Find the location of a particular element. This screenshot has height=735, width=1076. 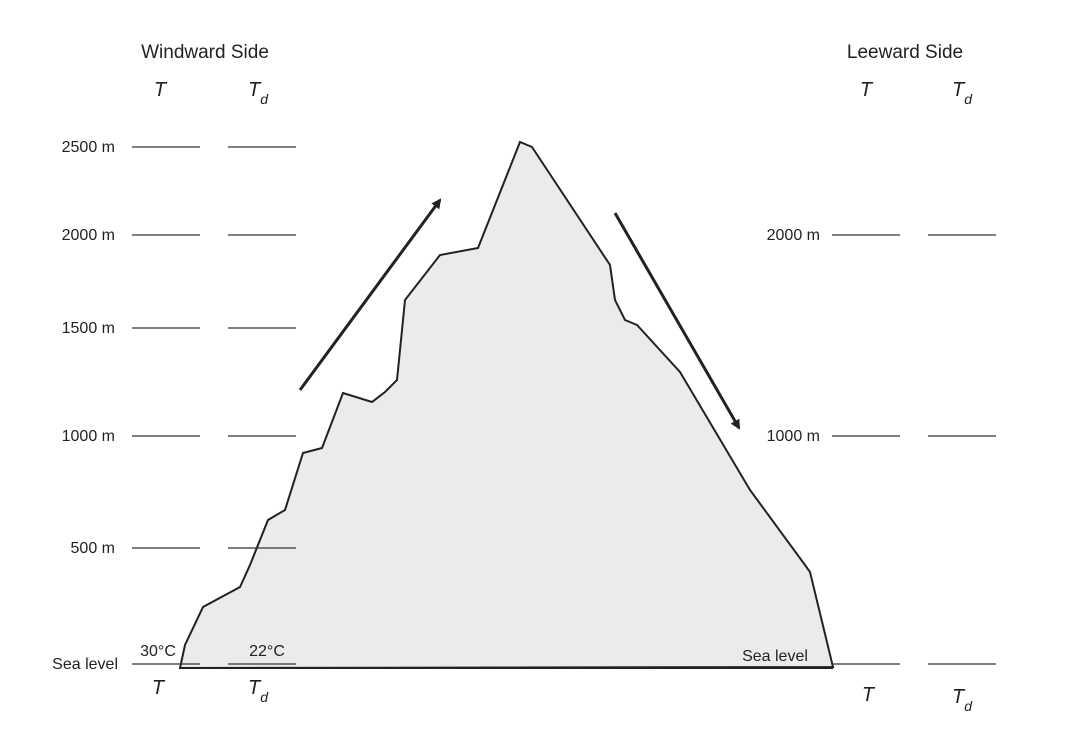

leeward-sea-level: Sea level is located at coordinates (775, 656).